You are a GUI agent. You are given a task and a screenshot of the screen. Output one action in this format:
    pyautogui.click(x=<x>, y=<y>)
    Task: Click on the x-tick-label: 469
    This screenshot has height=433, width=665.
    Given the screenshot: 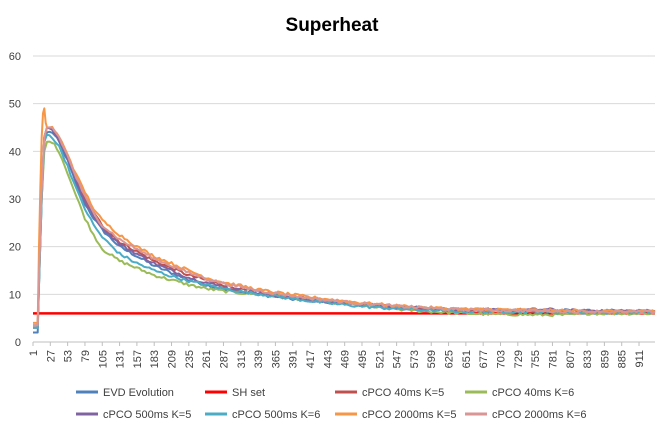 What is the action you would take?
    pyautogui.click(x=346, y=359)
    